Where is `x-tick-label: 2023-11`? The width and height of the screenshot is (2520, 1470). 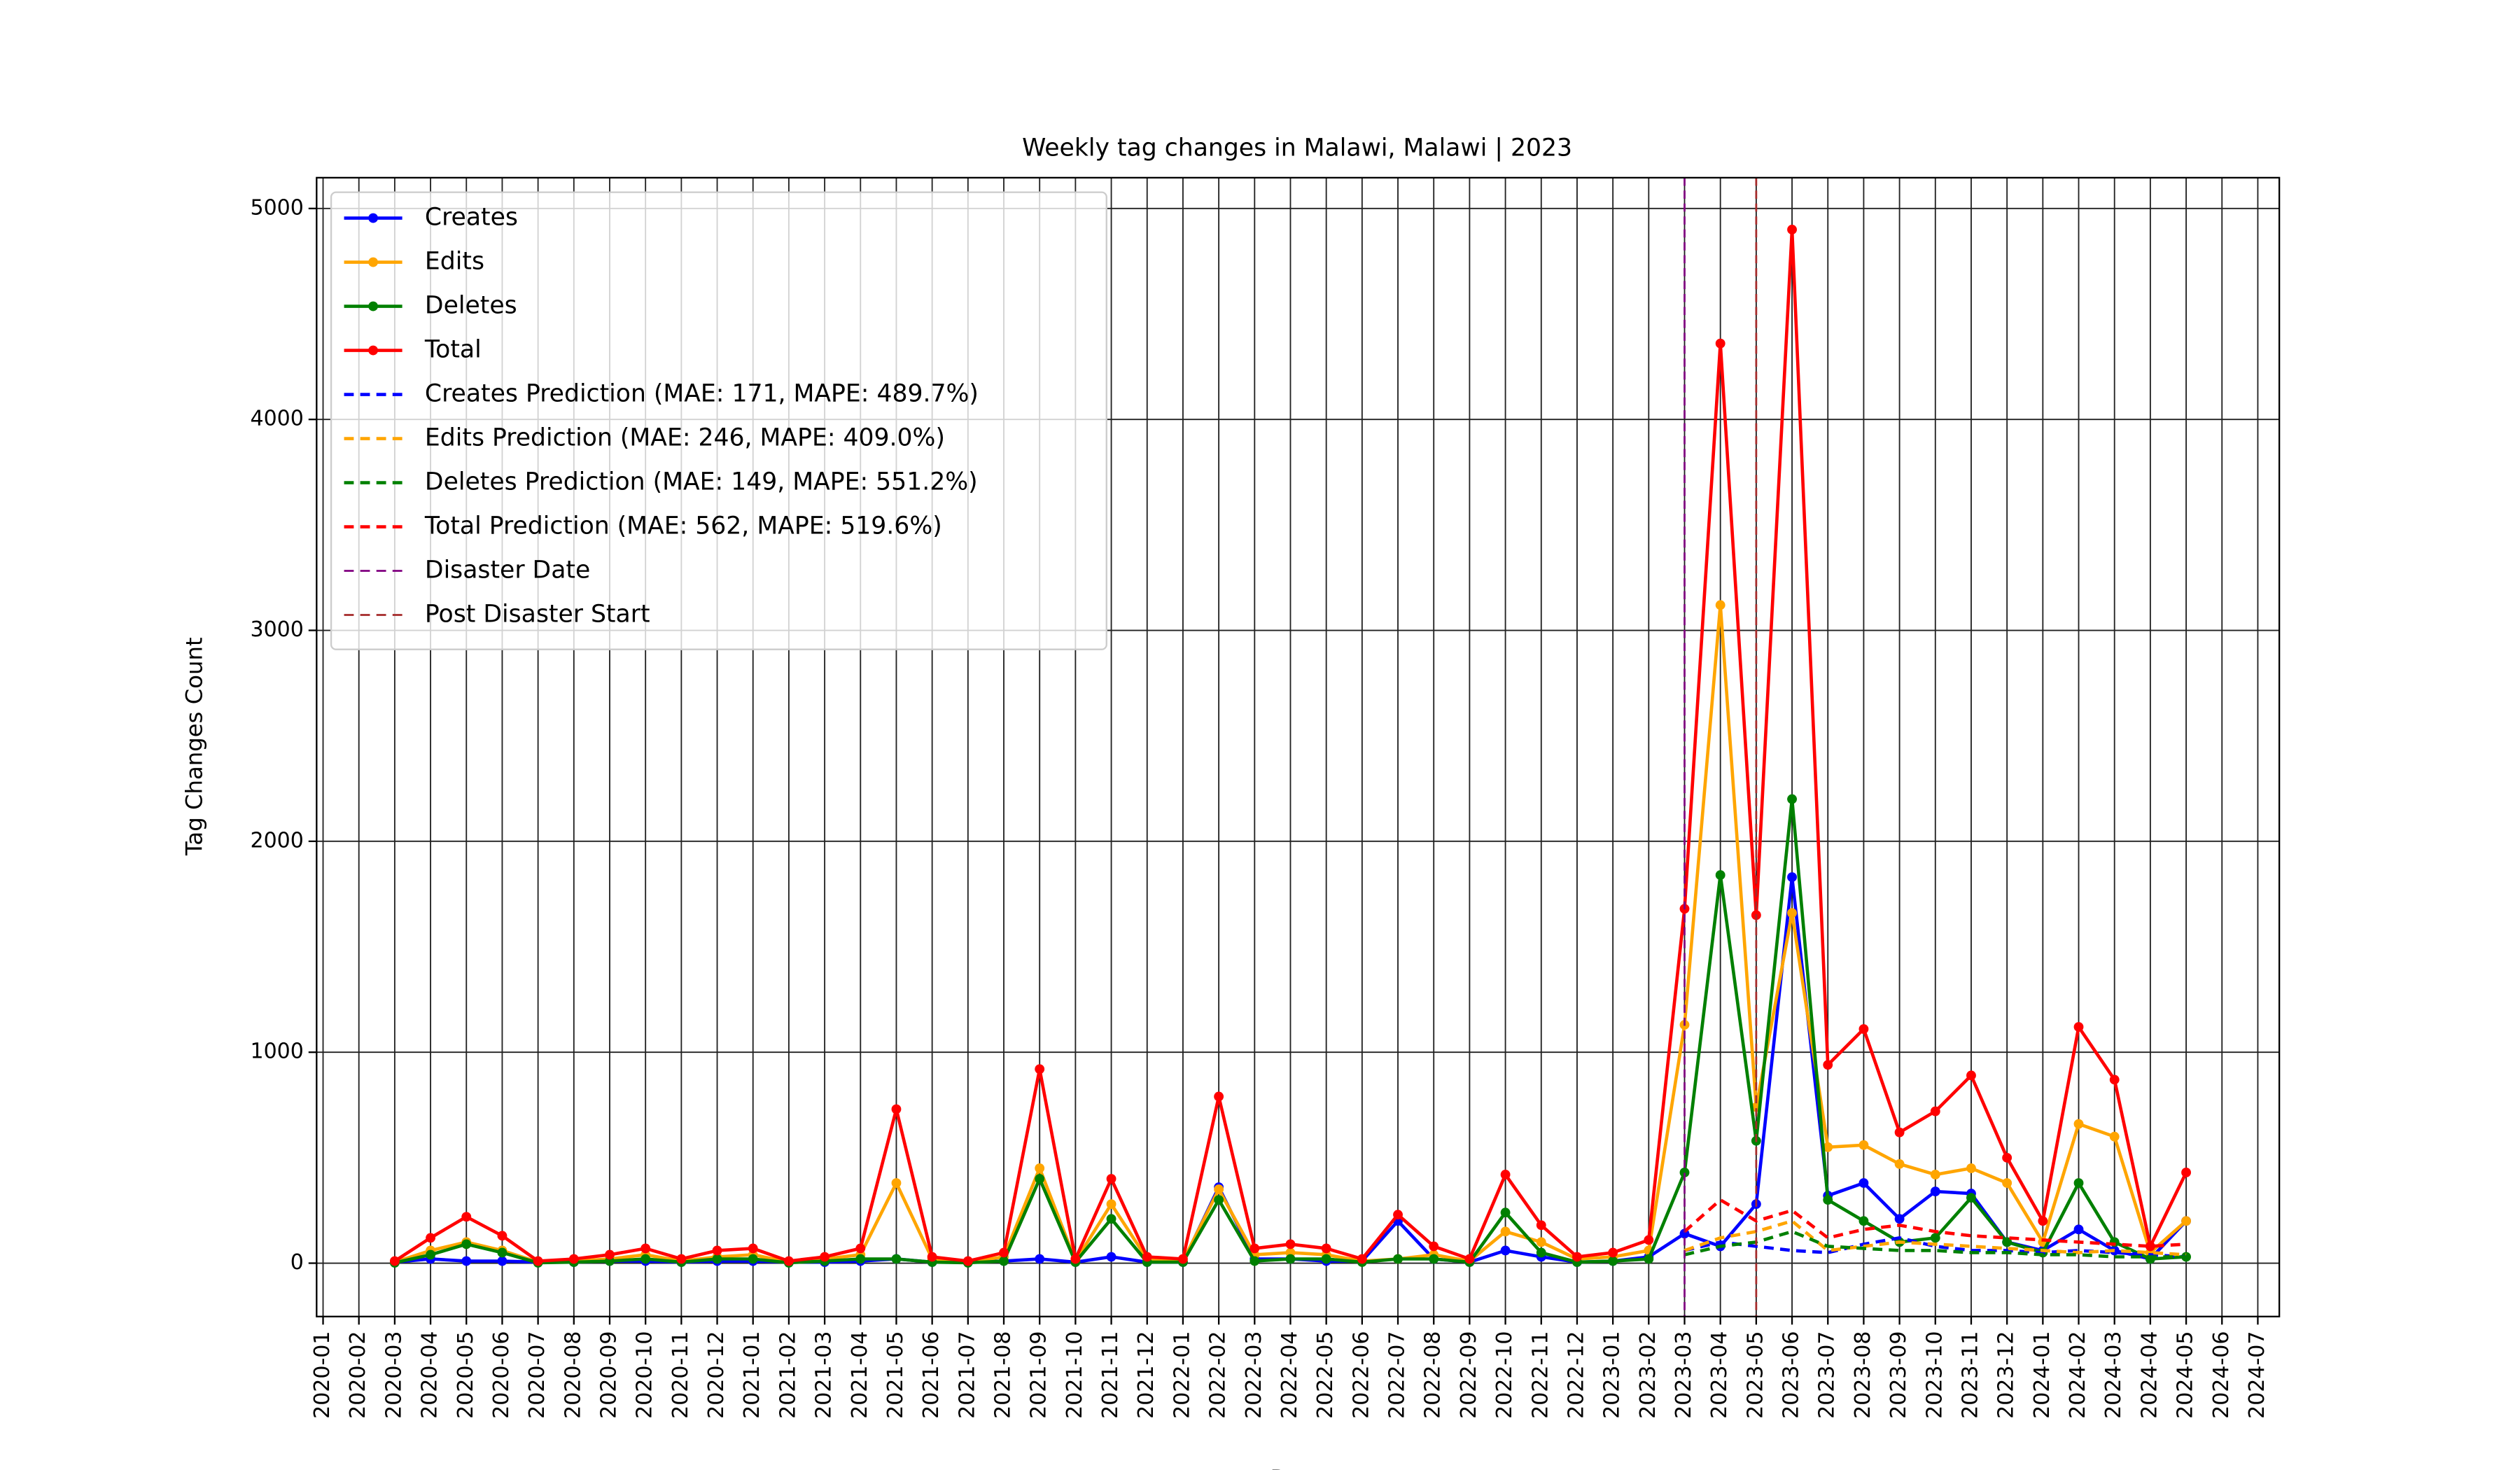 x-tick-label: 2023-11 is located at coordinates (1970, 1375).